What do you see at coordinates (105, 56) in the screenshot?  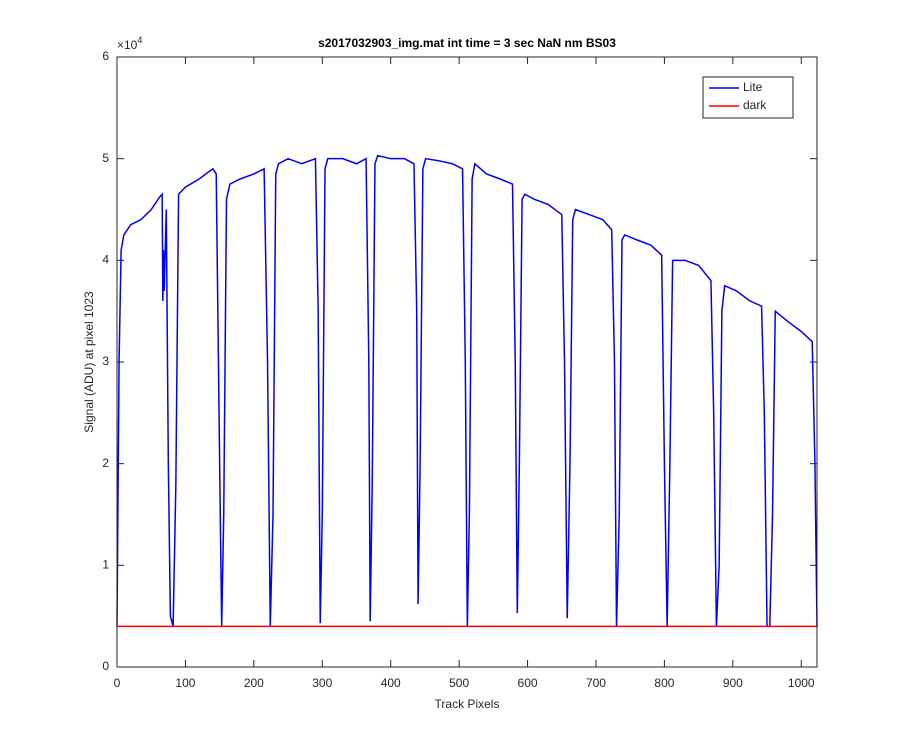 I see `y-tick-label: 6` at bounding box center [105, 56].